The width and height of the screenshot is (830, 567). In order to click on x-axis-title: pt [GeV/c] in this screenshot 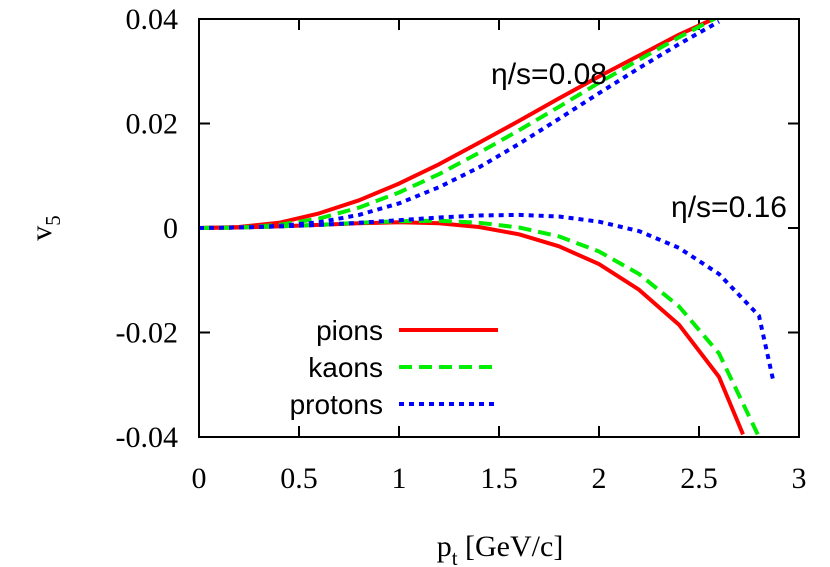, I will do `click(500, 548)`.